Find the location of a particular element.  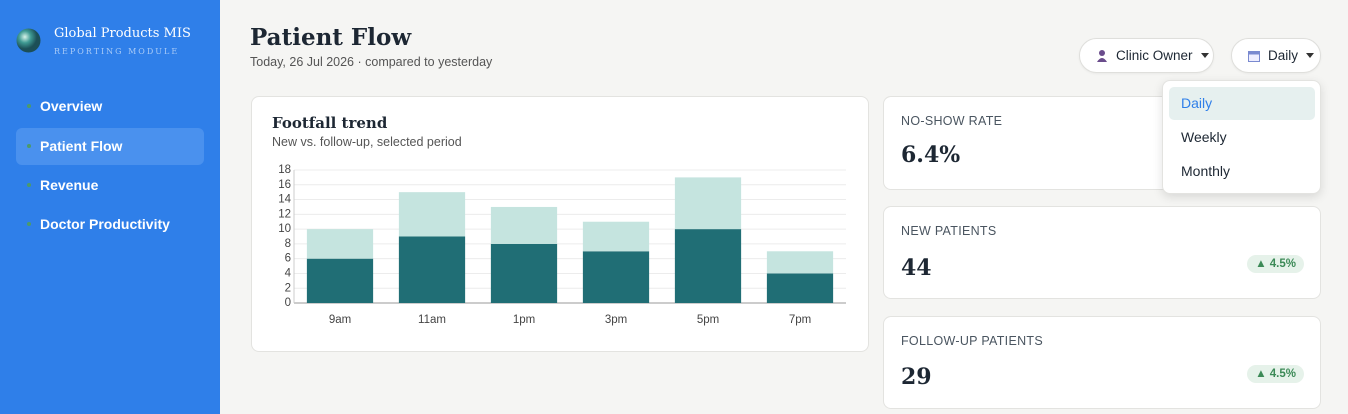

page-title: Patient Flow is located at coordinates (331, 37).